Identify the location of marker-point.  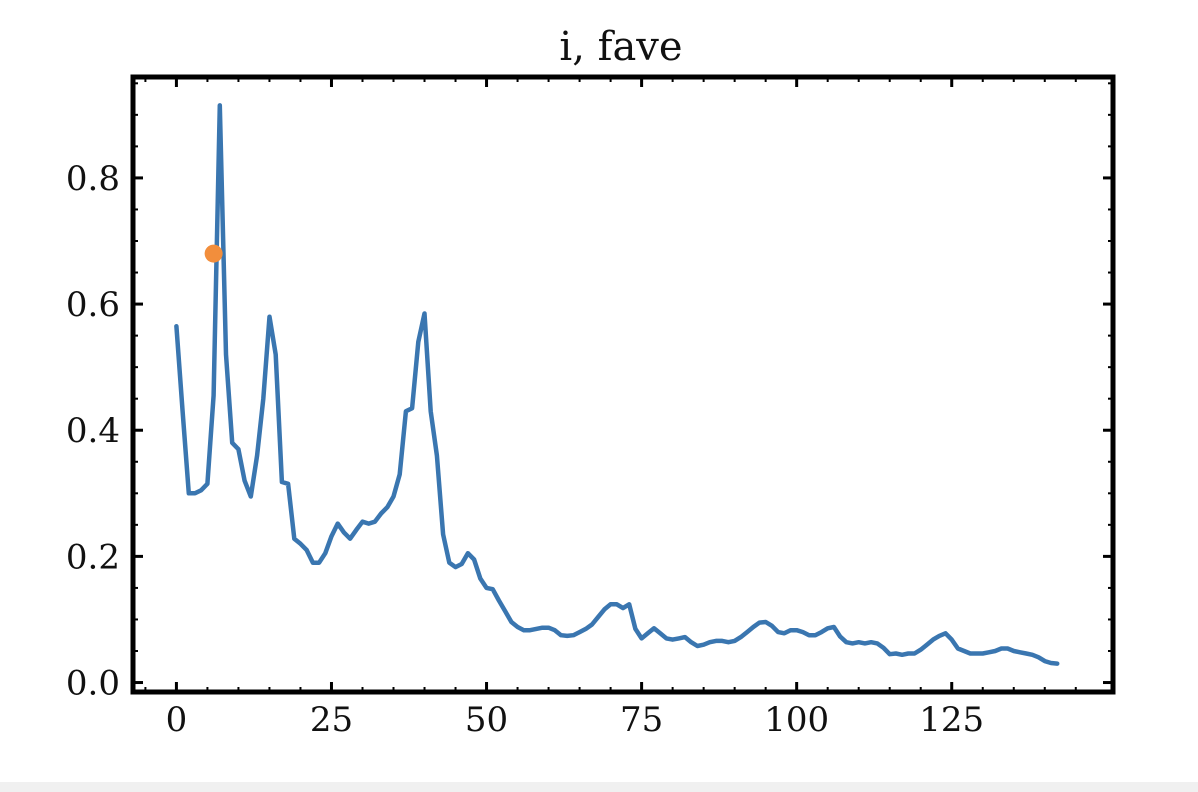
(213, 253).